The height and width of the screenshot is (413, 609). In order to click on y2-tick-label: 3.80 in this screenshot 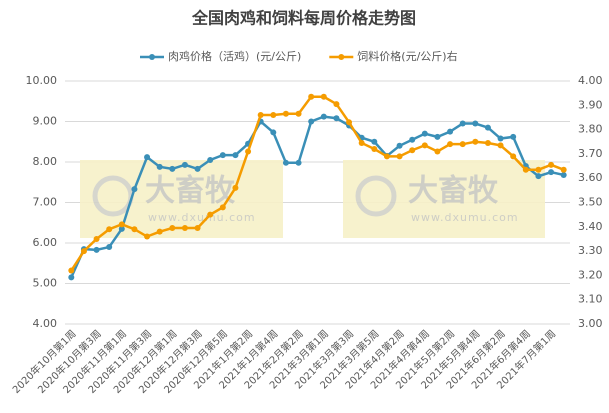, I will do `click(590, 129)`.